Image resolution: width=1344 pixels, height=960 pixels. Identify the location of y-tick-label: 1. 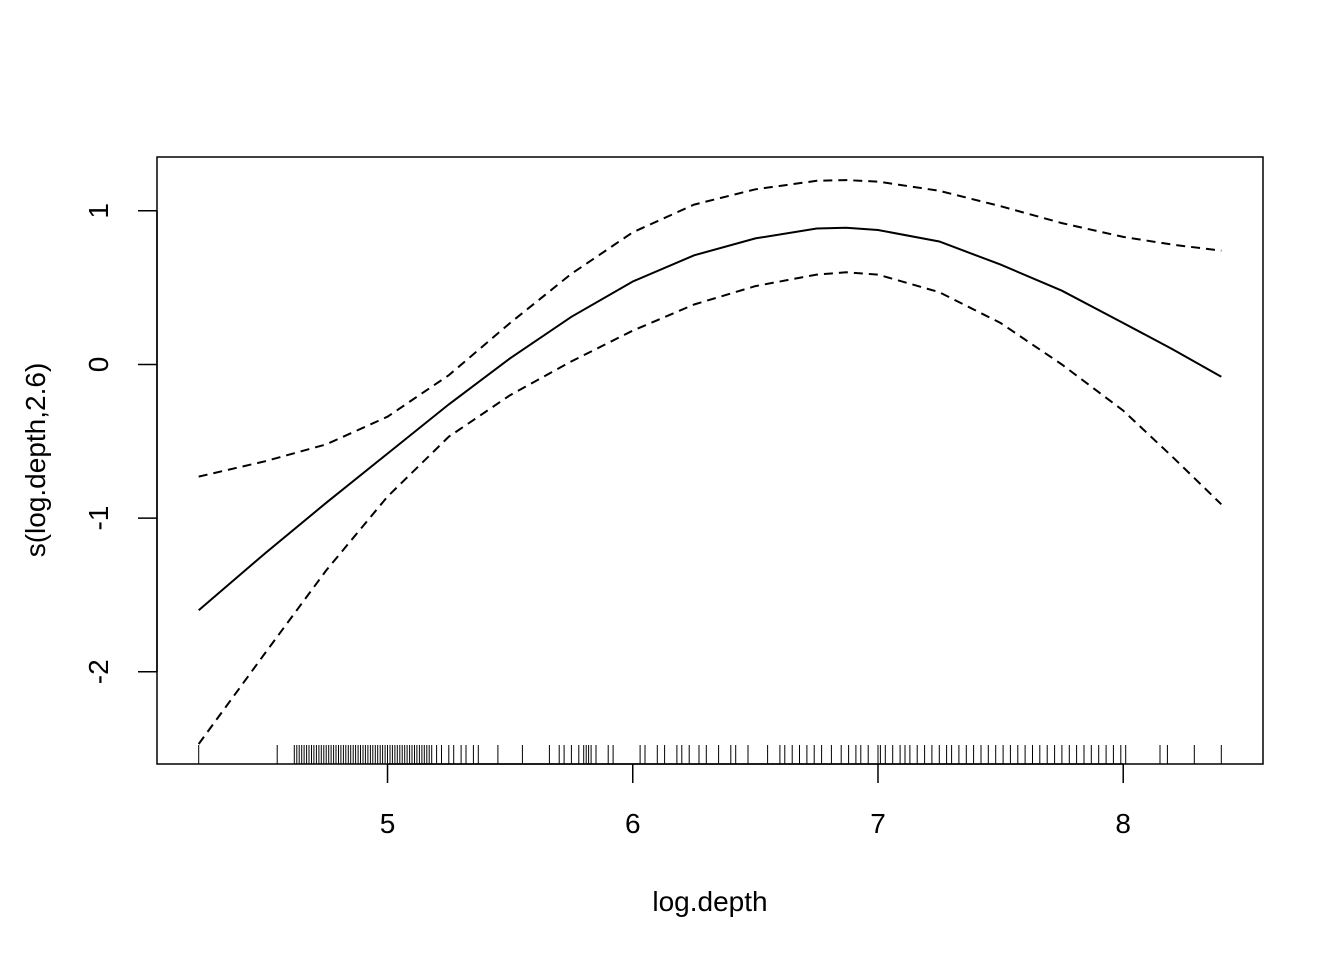
(98, 211).